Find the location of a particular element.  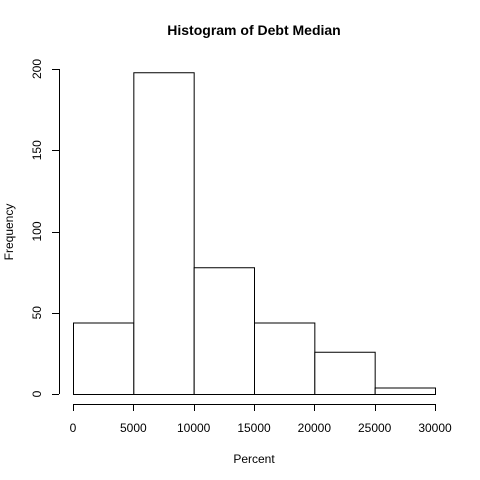

x-tick-label: 15000 is located at coordinates (254, 428).